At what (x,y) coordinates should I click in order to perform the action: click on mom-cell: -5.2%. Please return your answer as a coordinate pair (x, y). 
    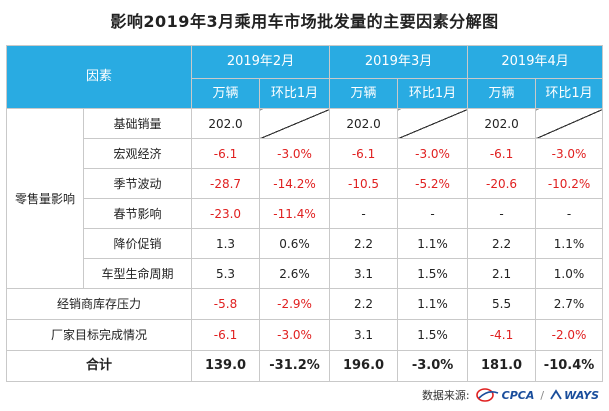
    Looking at the image, I should click on (433, 183).